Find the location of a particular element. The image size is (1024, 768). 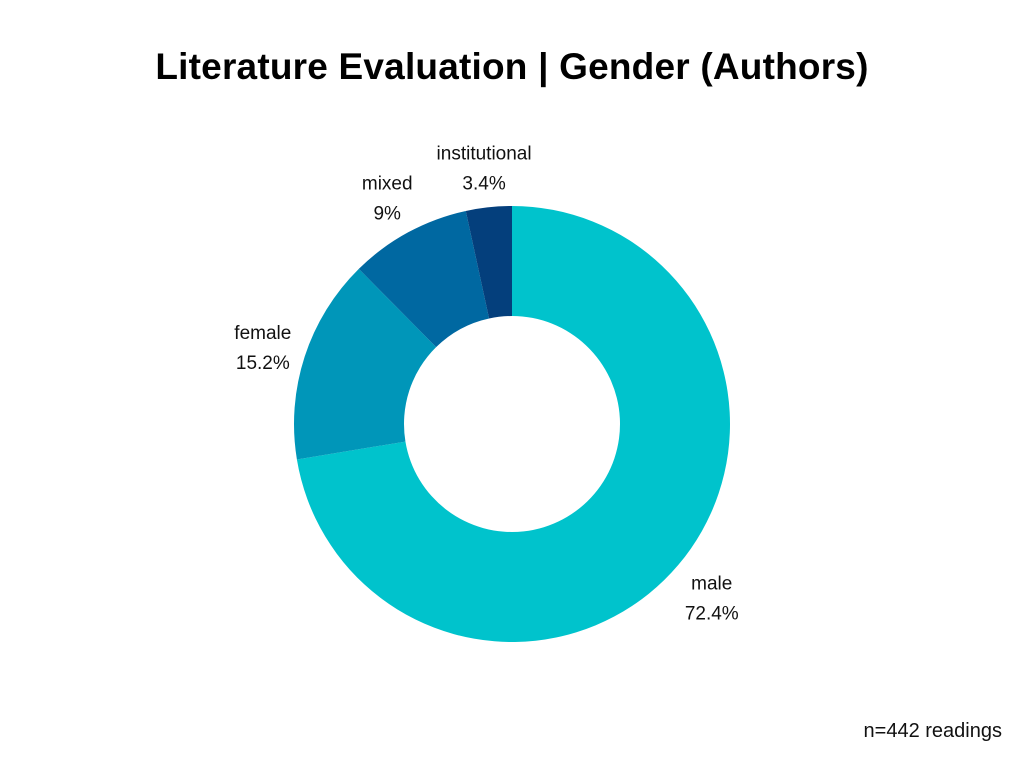

slice-label-female: female is located at coordinates (262, 333).